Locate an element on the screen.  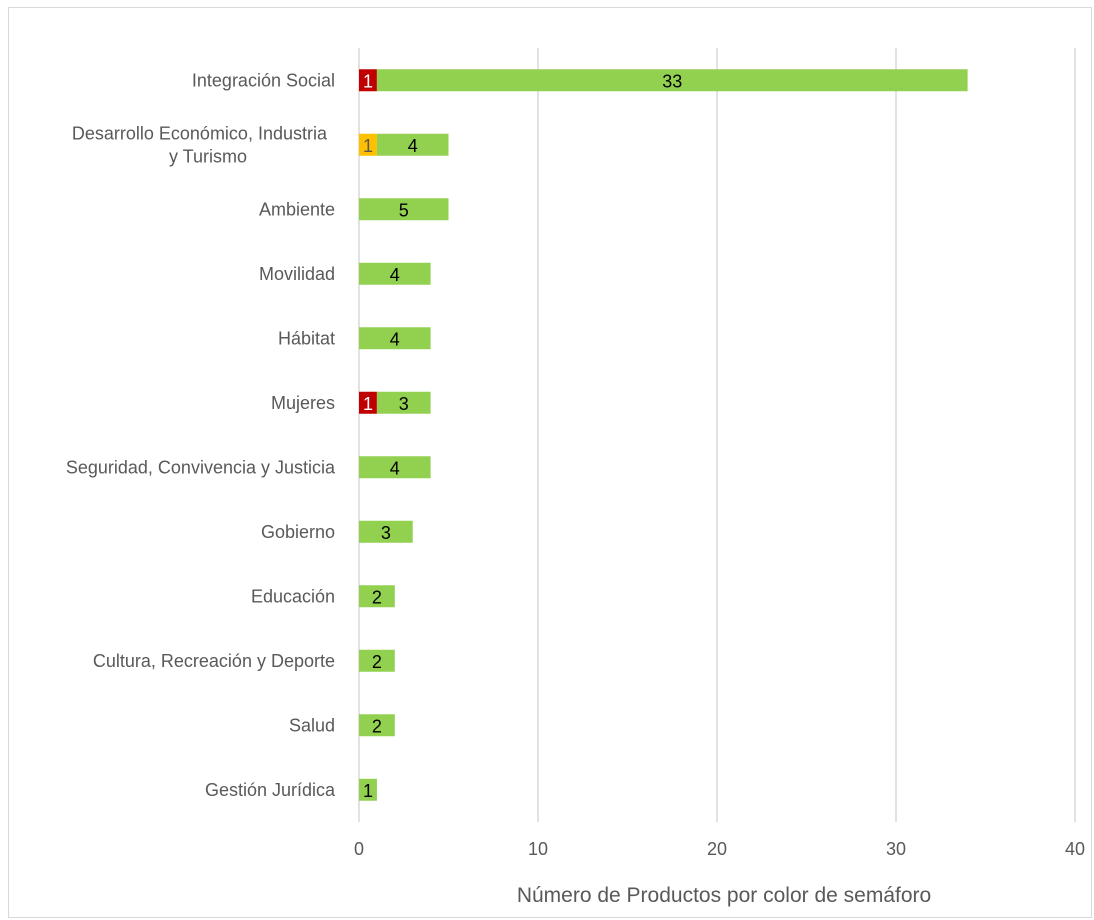
data-label: 5 is located at coordinates (404, 210).